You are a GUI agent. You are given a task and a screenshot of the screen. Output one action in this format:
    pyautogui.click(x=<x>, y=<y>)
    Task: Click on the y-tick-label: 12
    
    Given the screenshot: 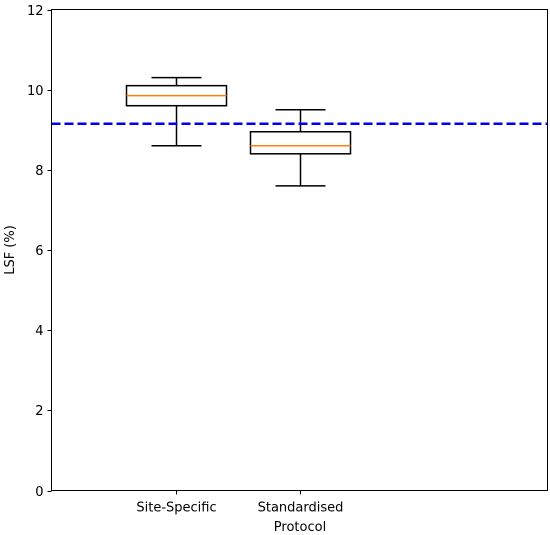 What is the action you would take?
    pyautogui.click(x=35, y=11)
    